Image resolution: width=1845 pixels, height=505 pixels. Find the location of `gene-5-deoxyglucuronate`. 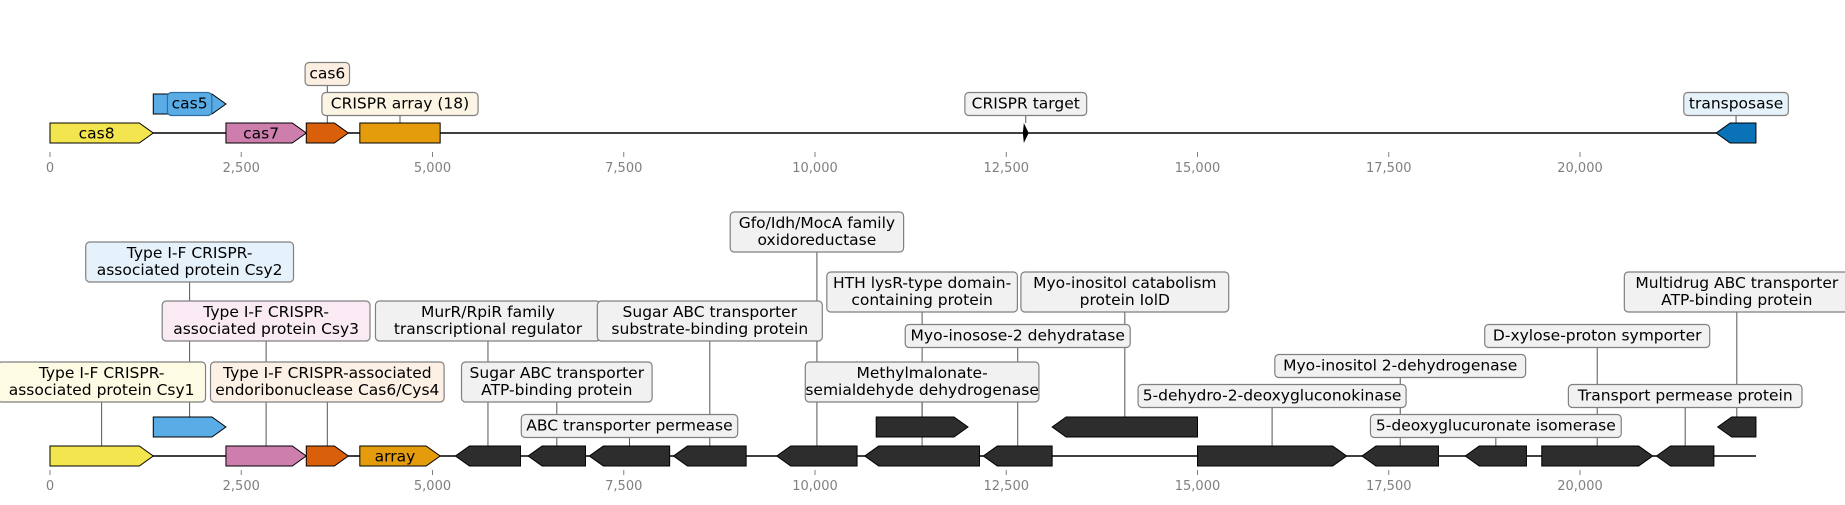

gene-5-deoxyglucuronate is located at coordinates (1495, 456).